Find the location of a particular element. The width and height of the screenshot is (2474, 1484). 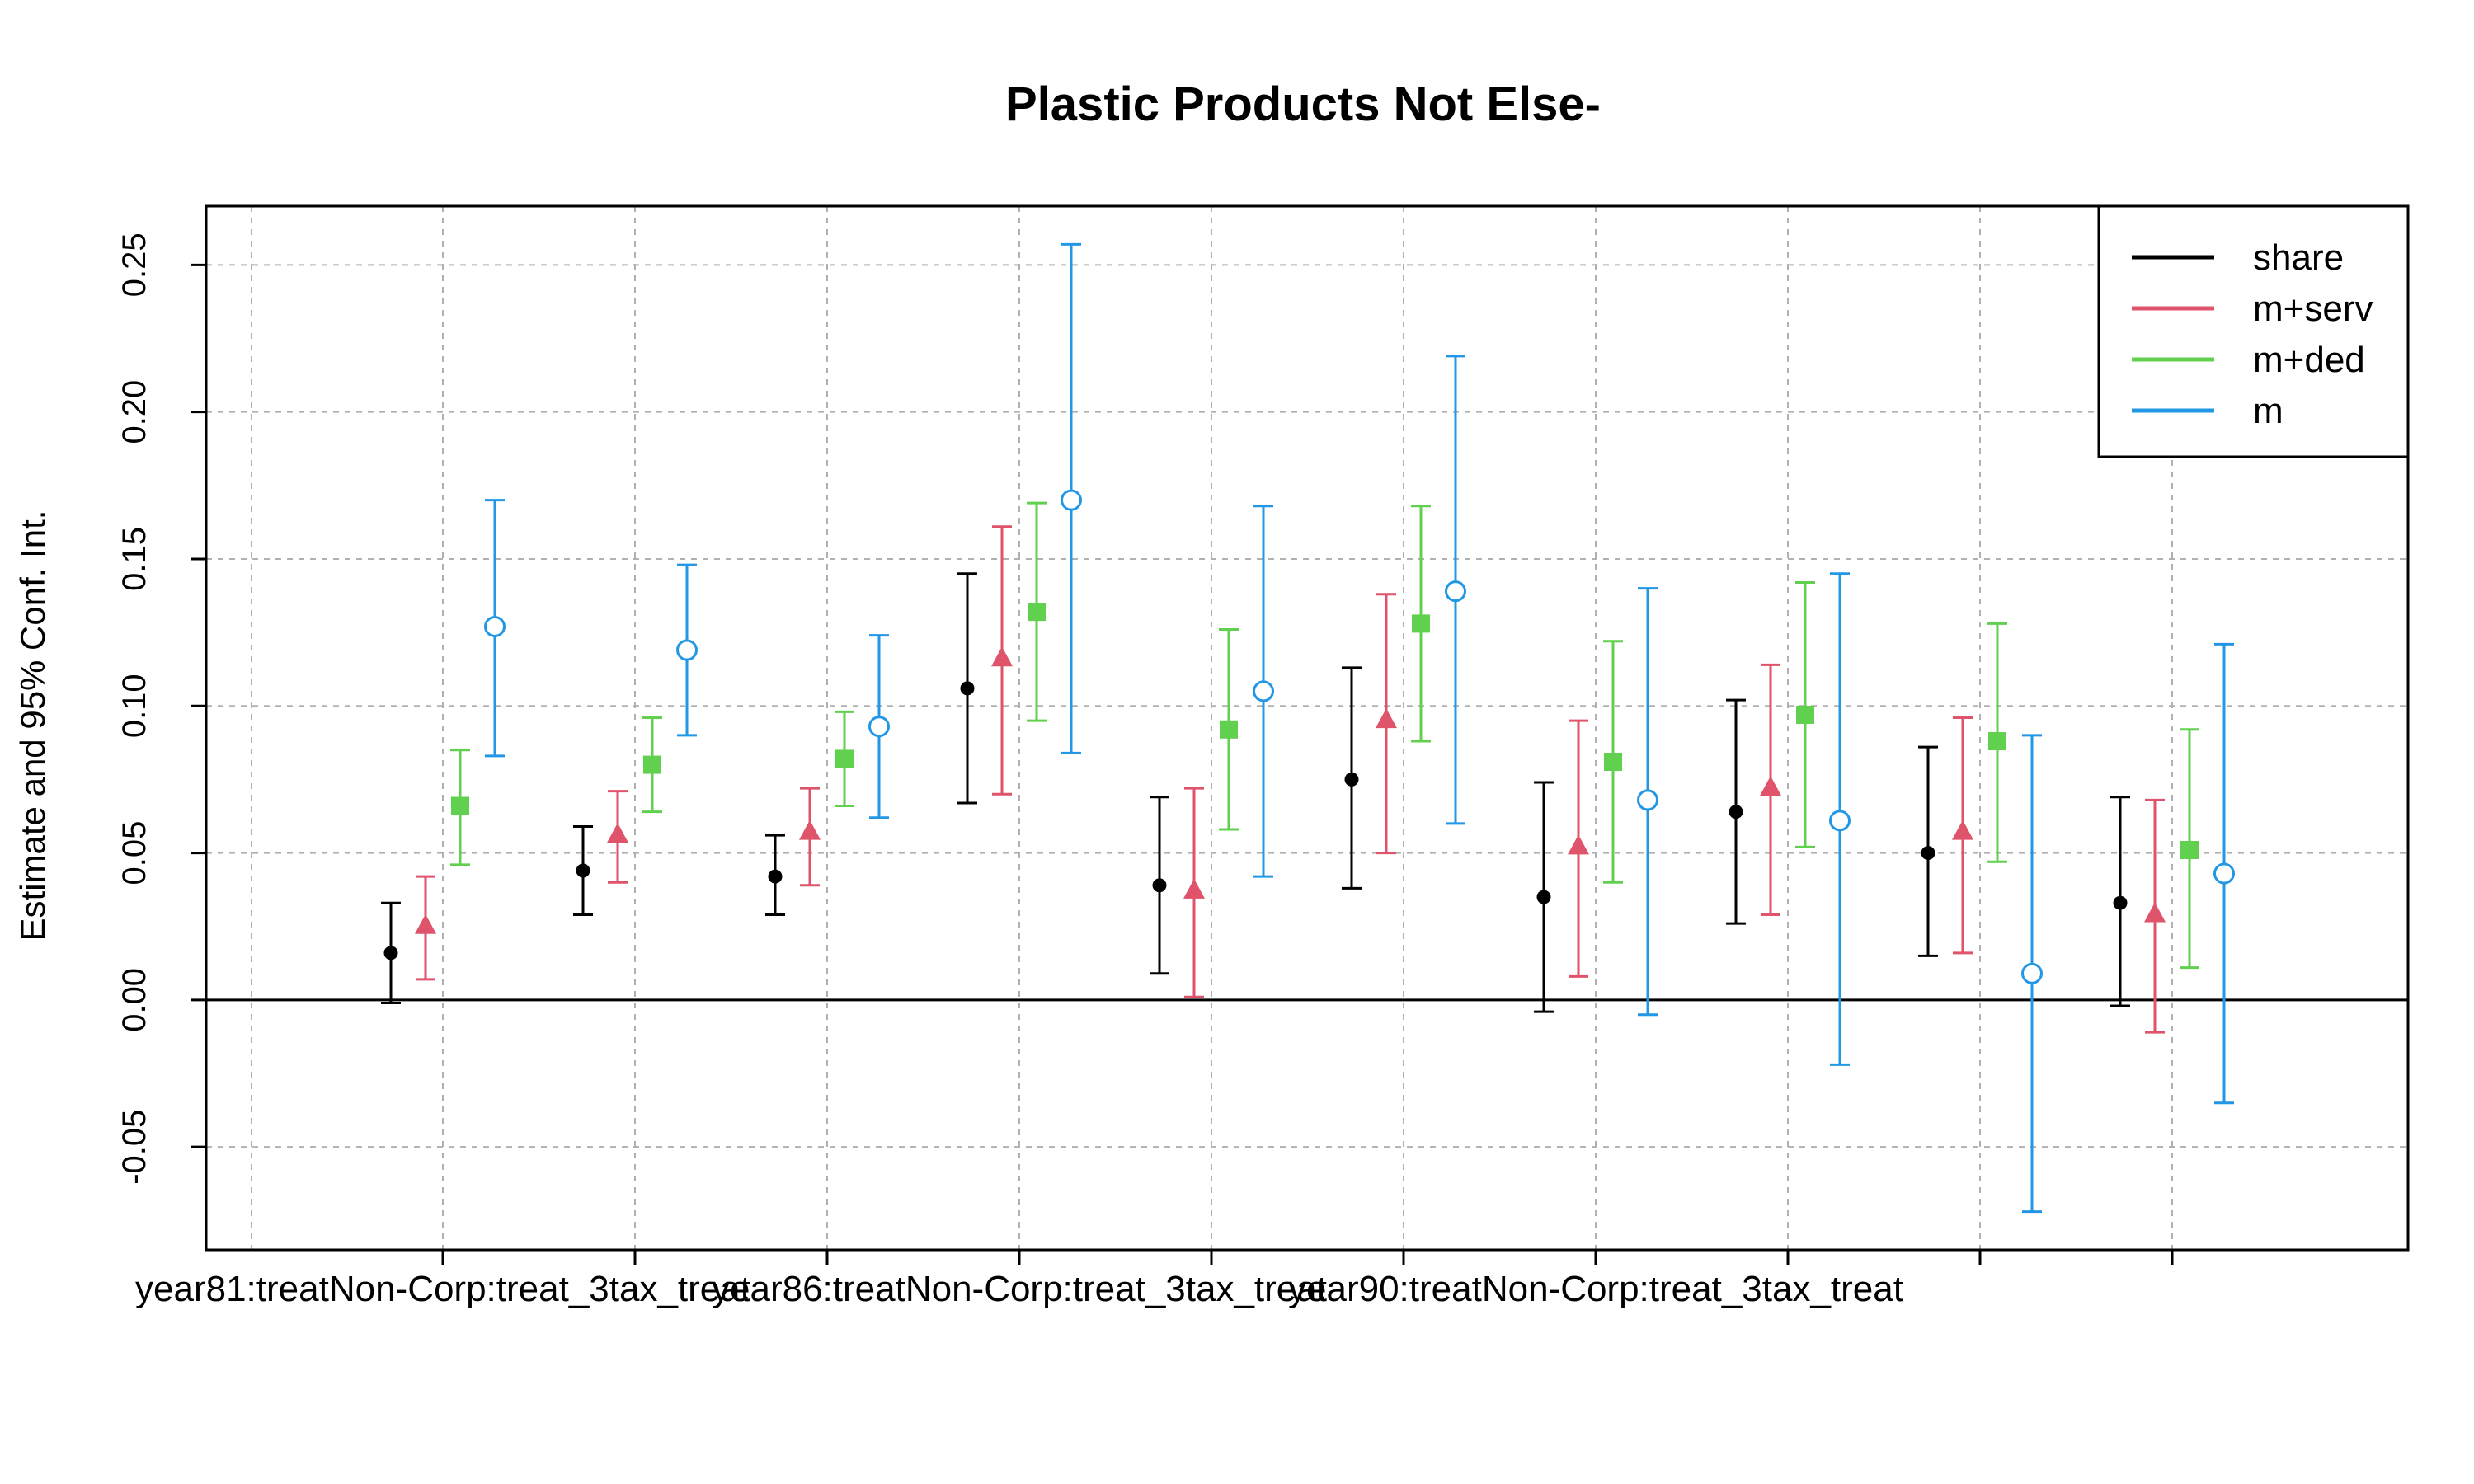

legend: share m+serv m+ded m is located at coordinates (2253, 331).